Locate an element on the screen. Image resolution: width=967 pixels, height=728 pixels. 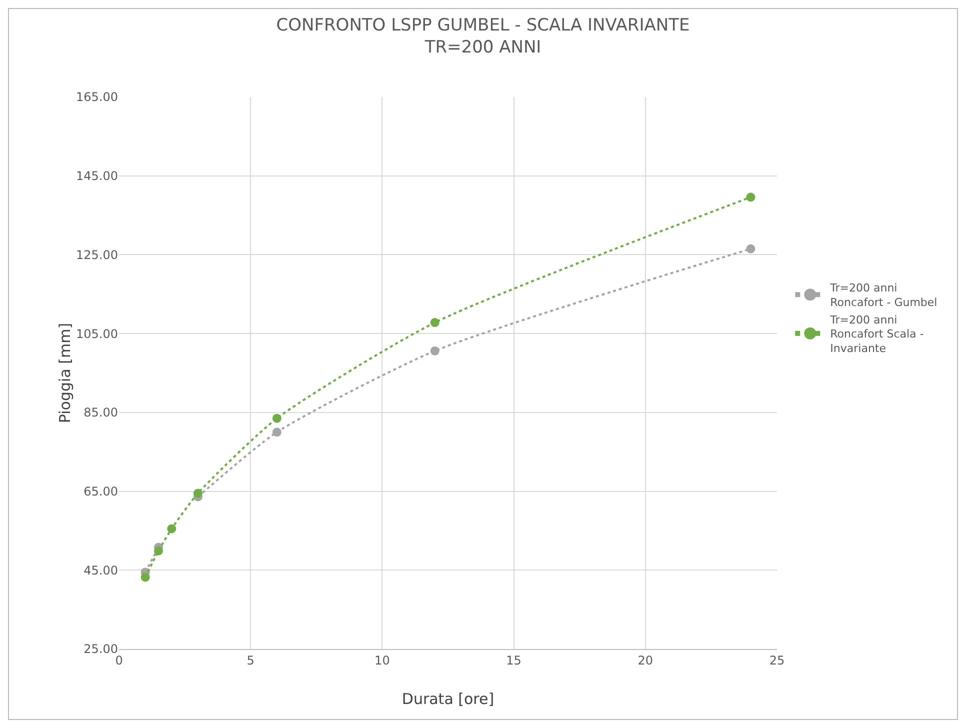
x-tick-label: 15 is located at coordinates (514, 660).